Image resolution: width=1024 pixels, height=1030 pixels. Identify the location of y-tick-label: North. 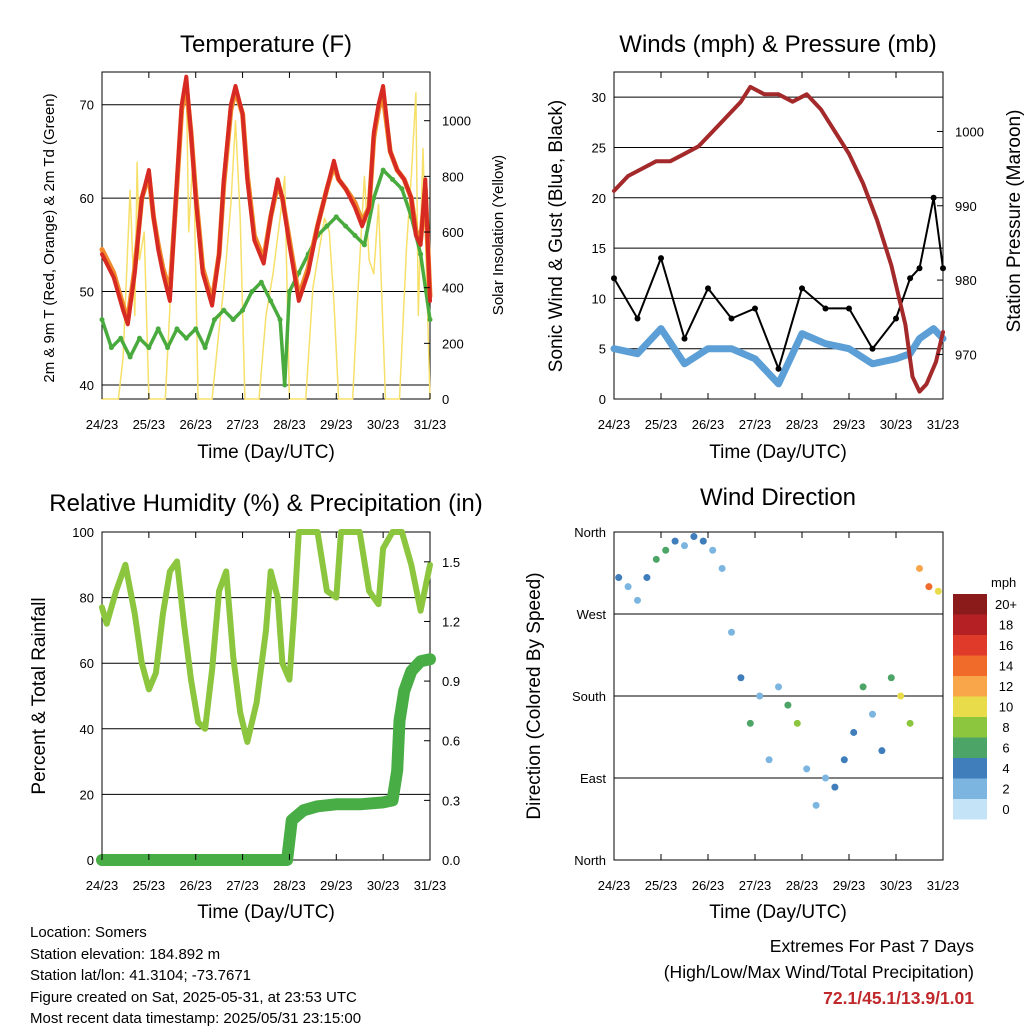
(590, 532).